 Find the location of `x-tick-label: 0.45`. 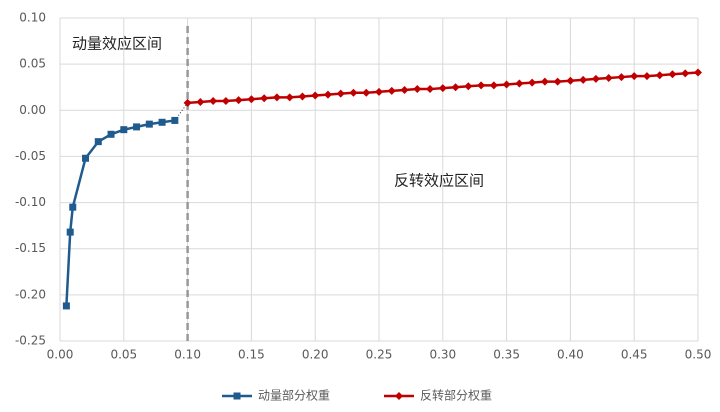

x-tick-label: 0.45 is located at coordinates (634, 355).